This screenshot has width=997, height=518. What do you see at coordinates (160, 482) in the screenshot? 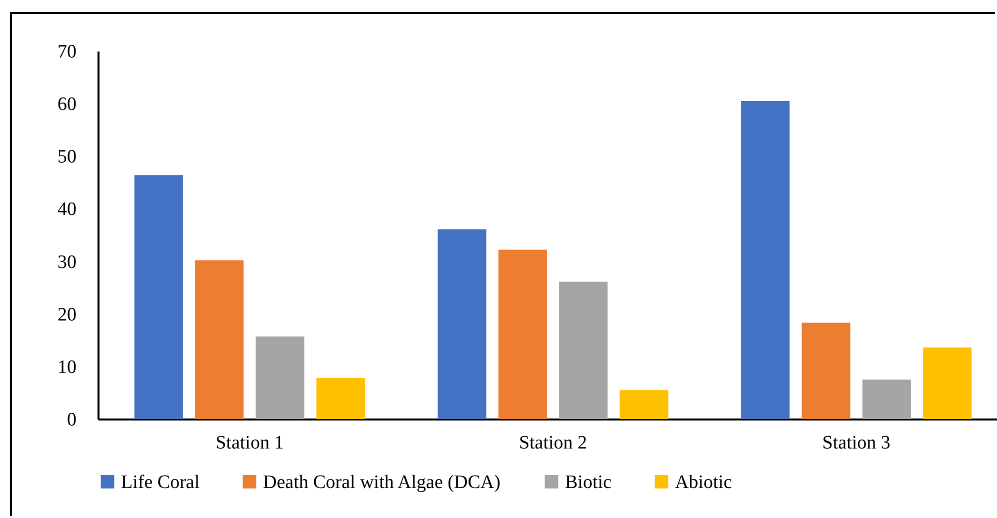
I see `legend-label: Life Coral` at bounding box center [160, 482].